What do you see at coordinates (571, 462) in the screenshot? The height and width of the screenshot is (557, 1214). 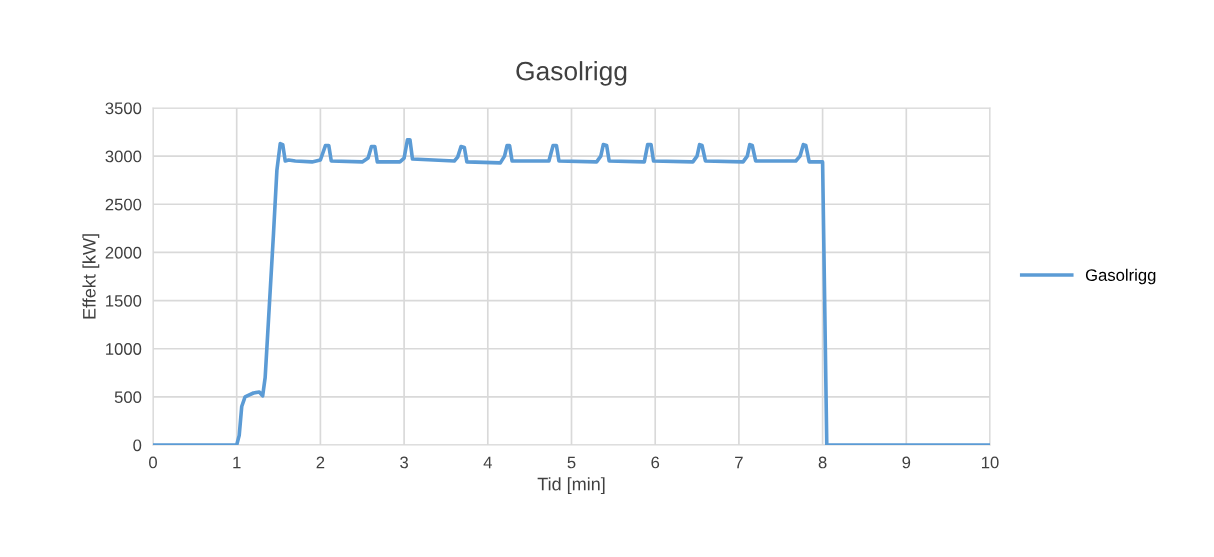 I see `x-tick-label: 5` at bounding box center [571, 462].